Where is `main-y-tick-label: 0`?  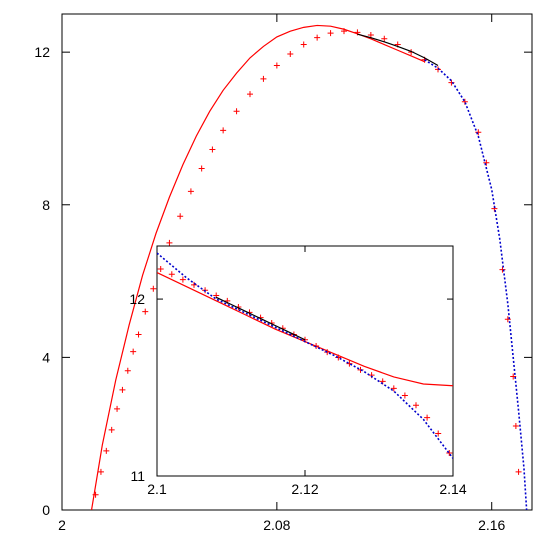 main-y-tick-label: 0 is located at coordinates (46, 510).